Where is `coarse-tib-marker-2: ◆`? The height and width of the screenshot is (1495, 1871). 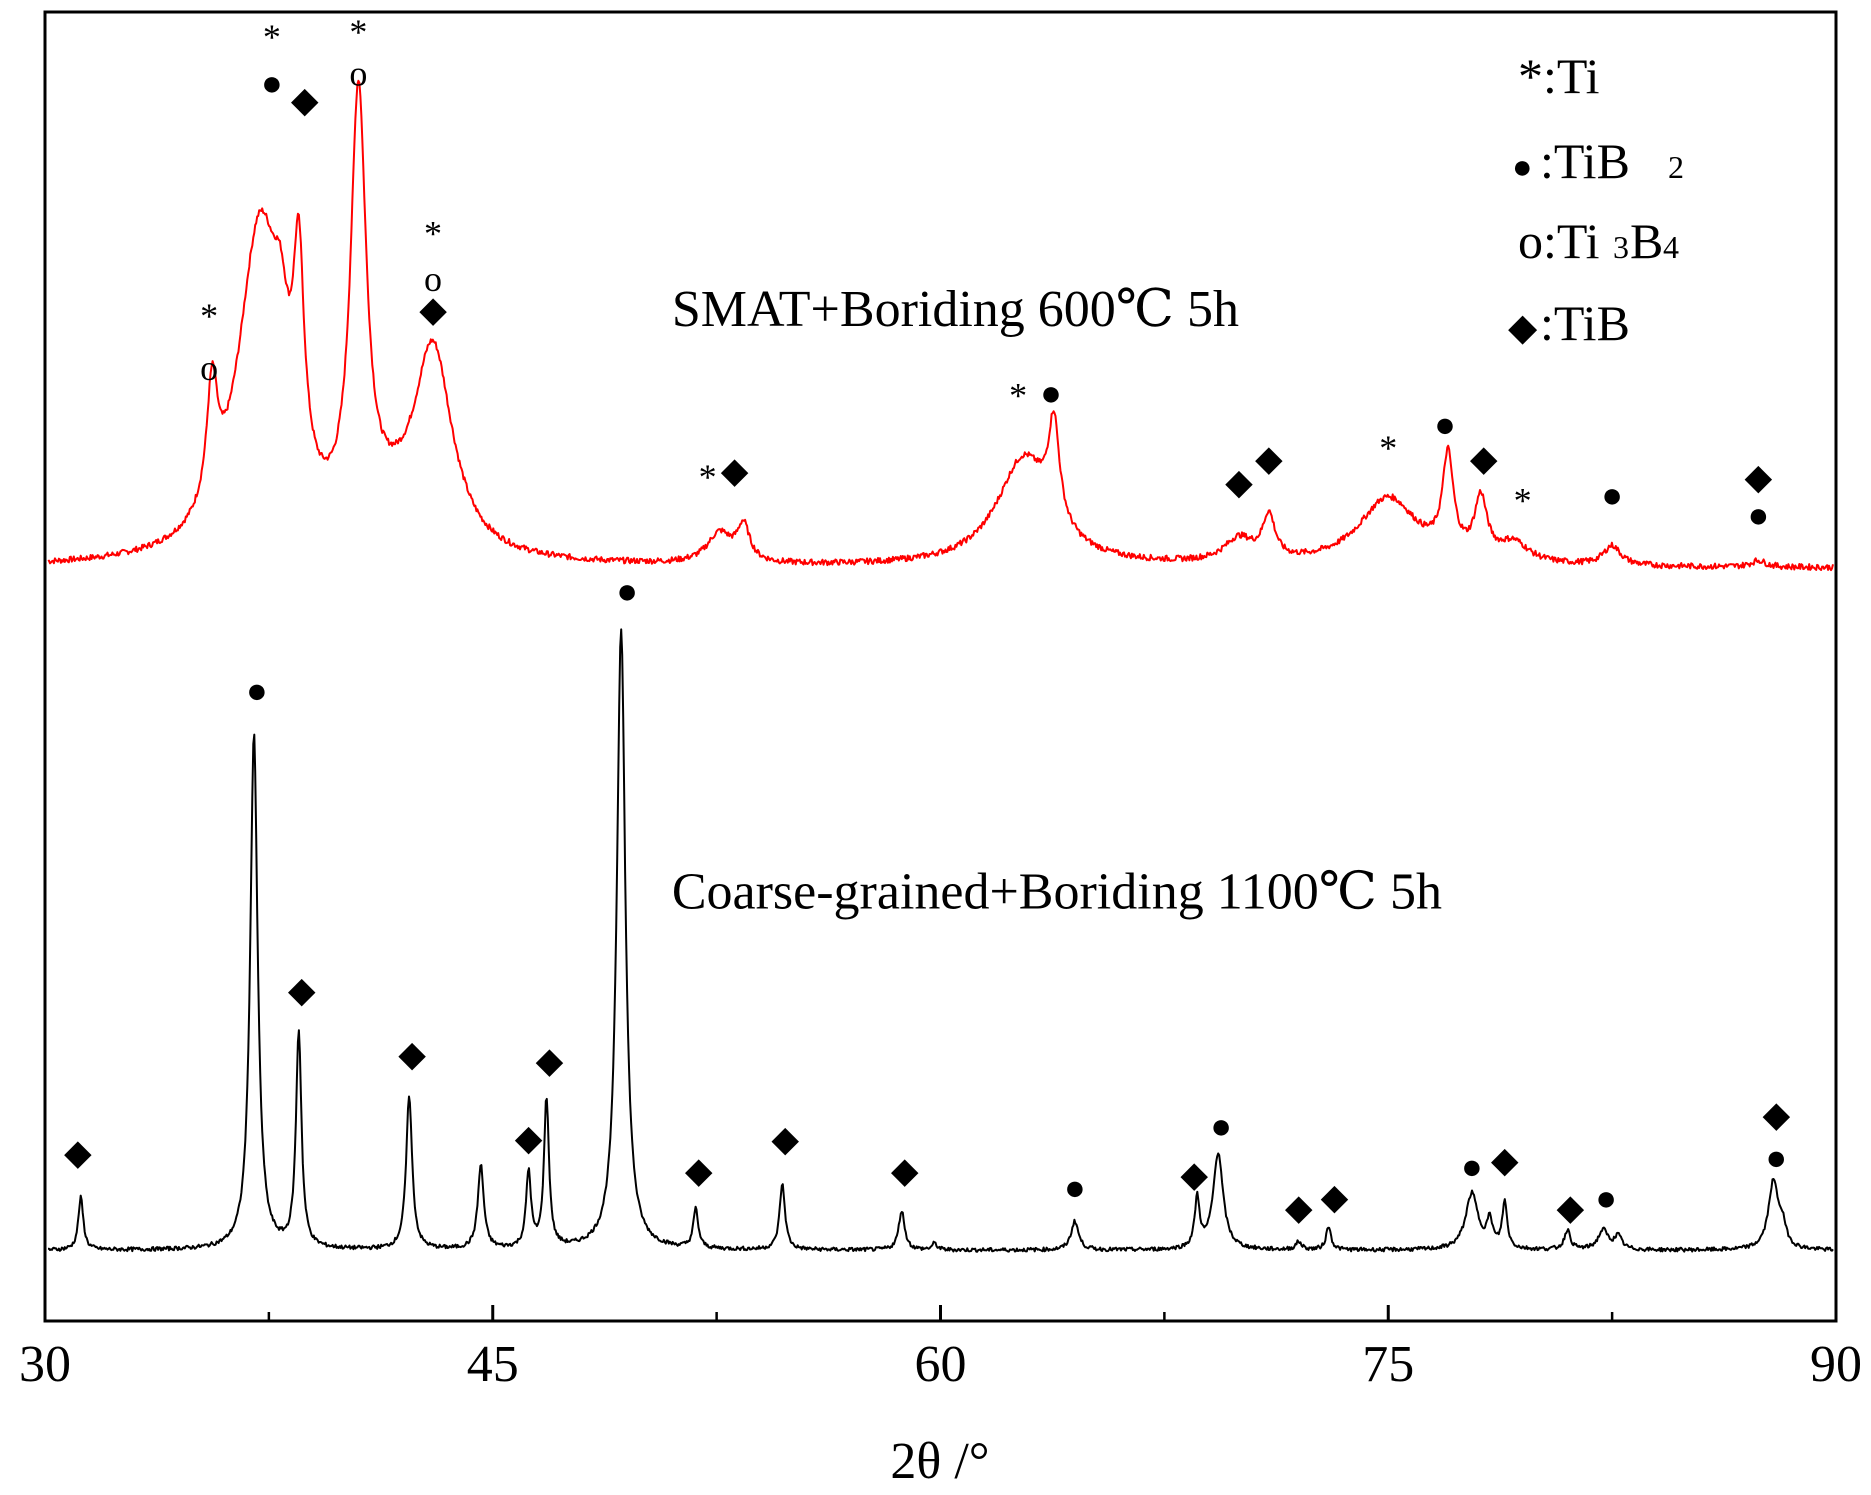
coarse-tib-marker-2: ◆ is located at coordinates (302, 990).